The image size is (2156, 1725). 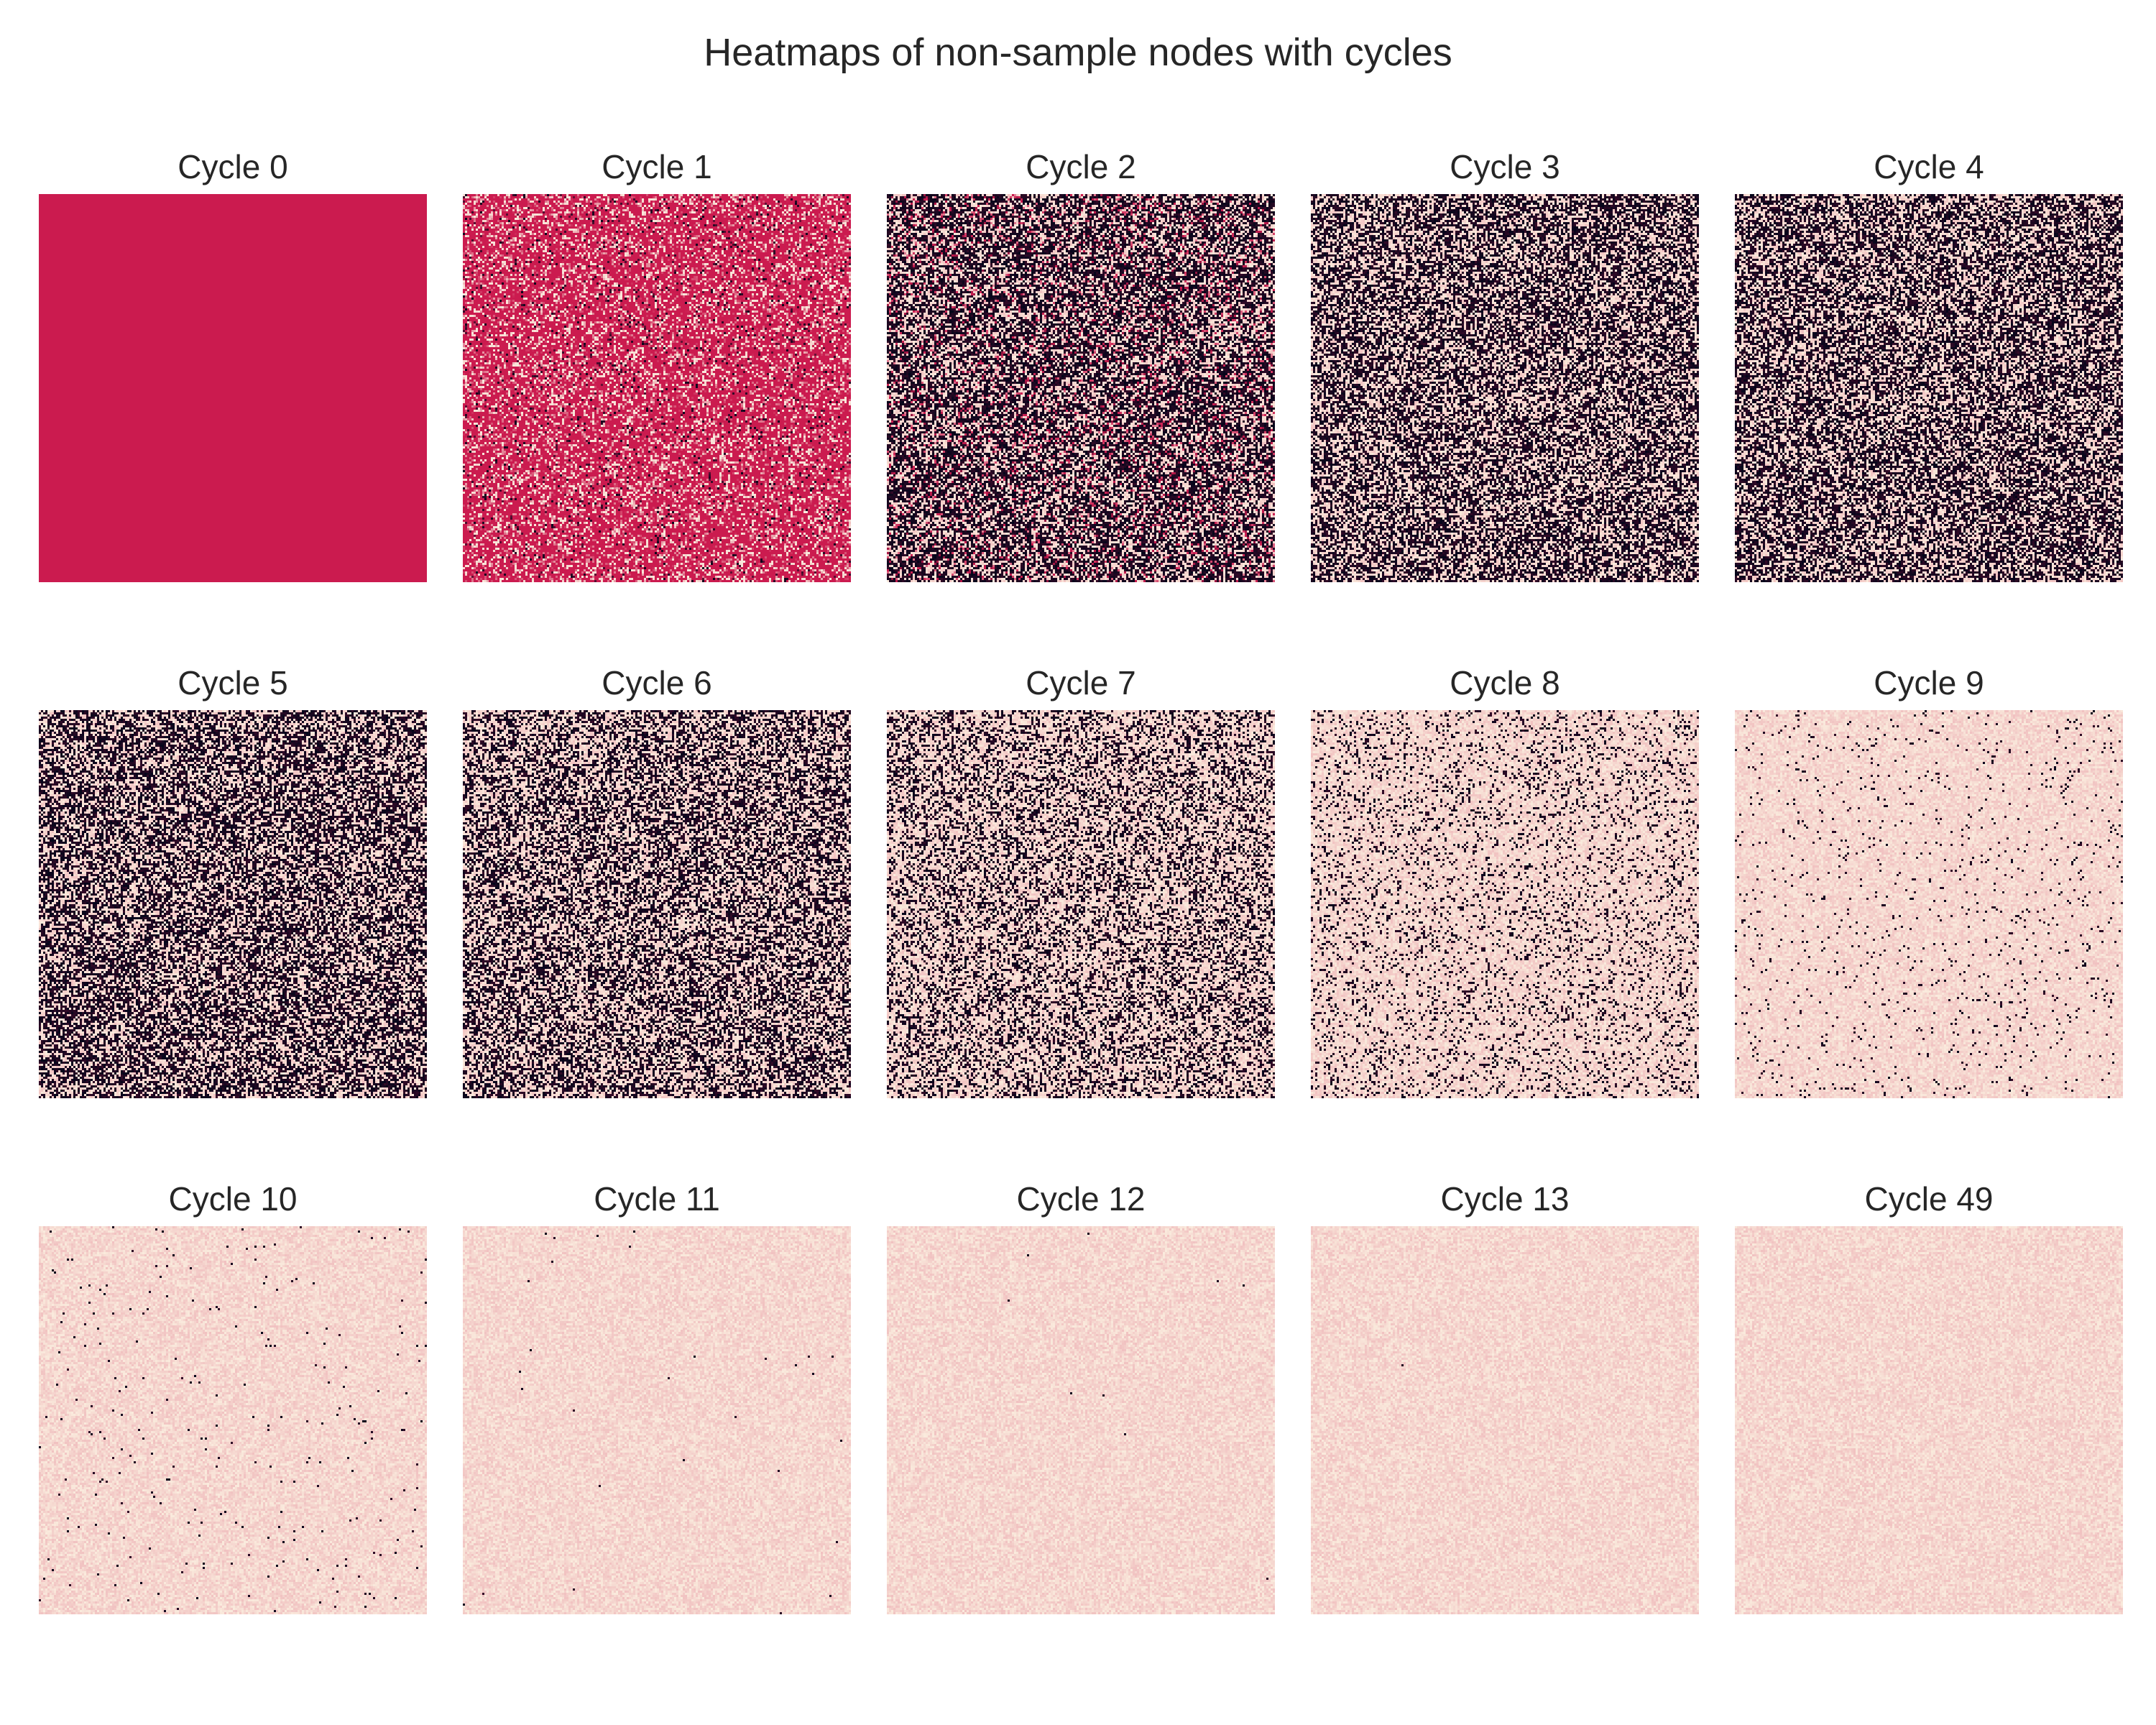 I want to click on heatmap-panel-title: Cycle 10, so click(x=233, y=1199).